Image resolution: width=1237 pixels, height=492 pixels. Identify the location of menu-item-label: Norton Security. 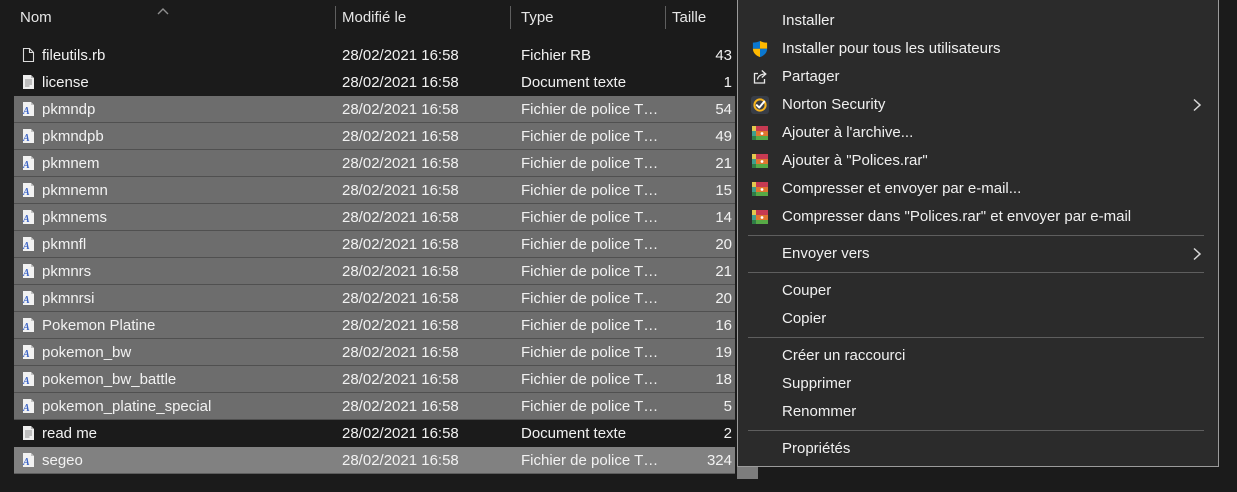
(834, 104).